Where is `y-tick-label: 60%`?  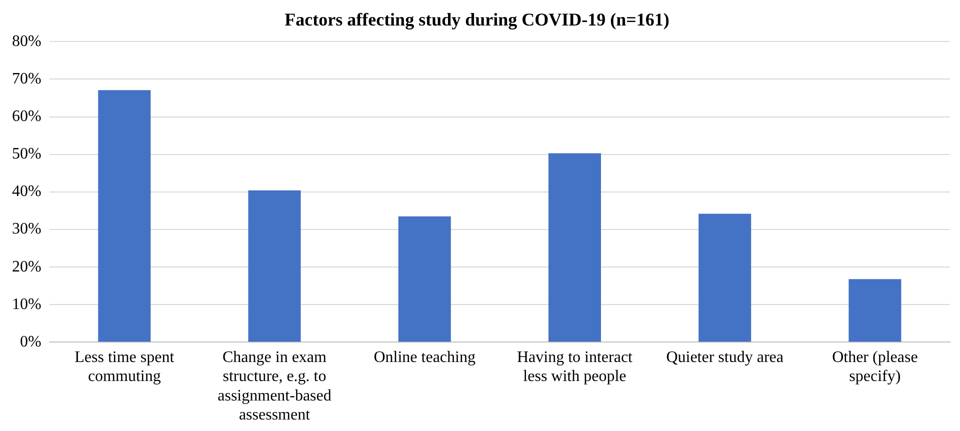
y-tick-label: 60% is located at coordinates (27, 116).